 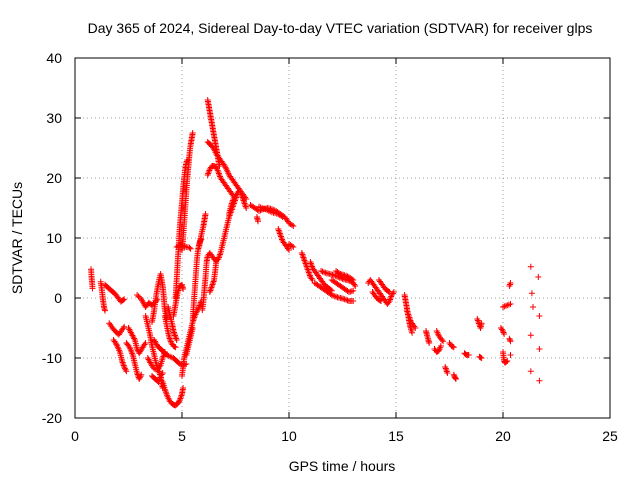 I want to click on y-tick-label: -10, so click(x=52, y=358).